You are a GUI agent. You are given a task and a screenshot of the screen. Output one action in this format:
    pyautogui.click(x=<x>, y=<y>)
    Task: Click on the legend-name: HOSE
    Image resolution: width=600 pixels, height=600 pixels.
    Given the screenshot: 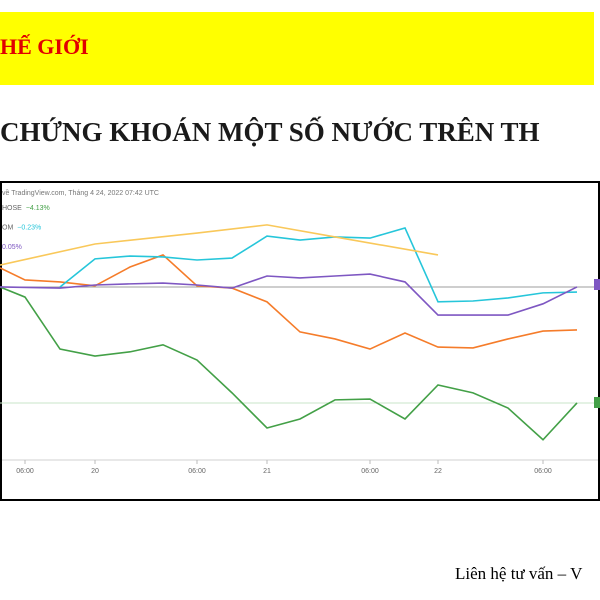 What is the action you would take?
    pyautogui.click(x=12, y=208)
    